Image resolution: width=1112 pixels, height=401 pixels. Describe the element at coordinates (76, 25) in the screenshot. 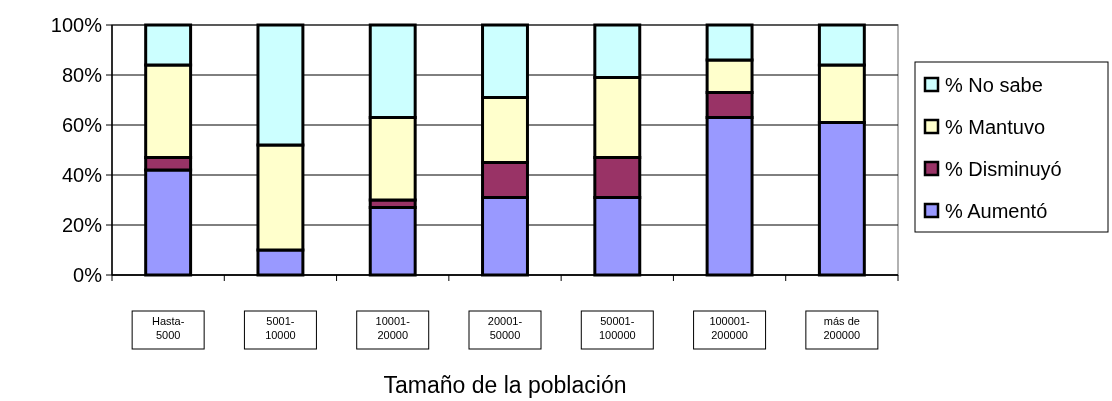

I see `y-tick-label: 100%` at that location.